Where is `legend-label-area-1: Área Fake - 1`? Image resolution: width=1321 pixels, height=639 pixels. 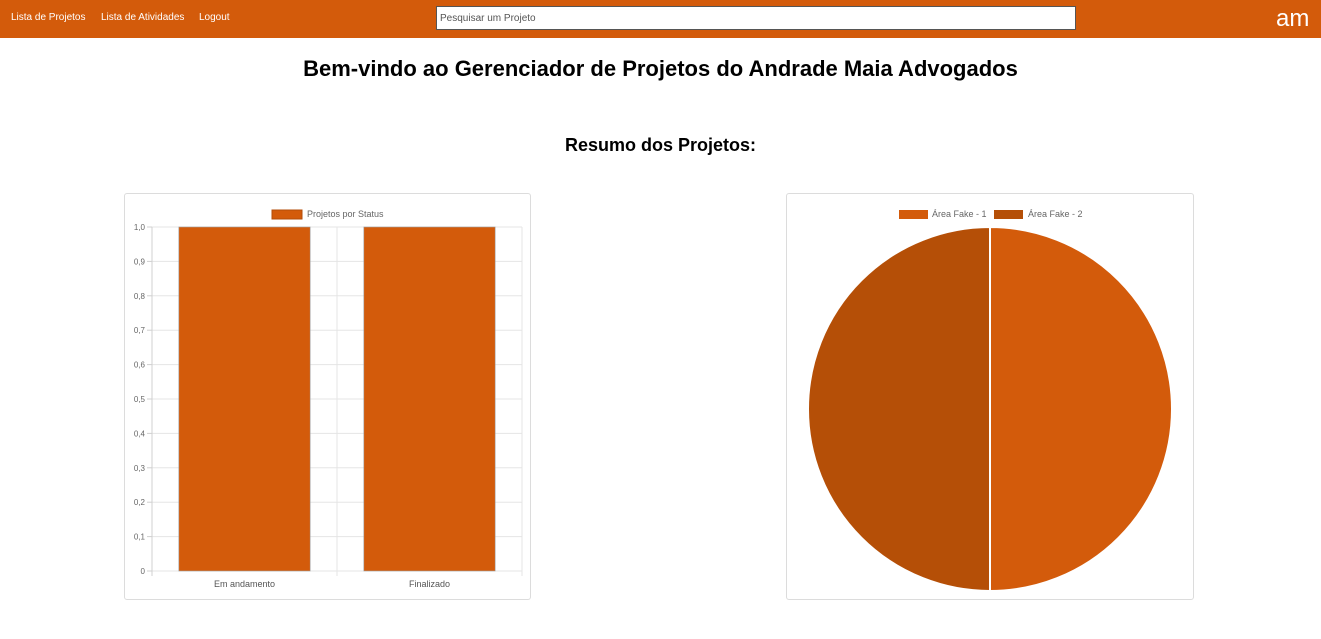 legend-label-area-1: Área Fake - 1 is located at coordinates (959, 214).